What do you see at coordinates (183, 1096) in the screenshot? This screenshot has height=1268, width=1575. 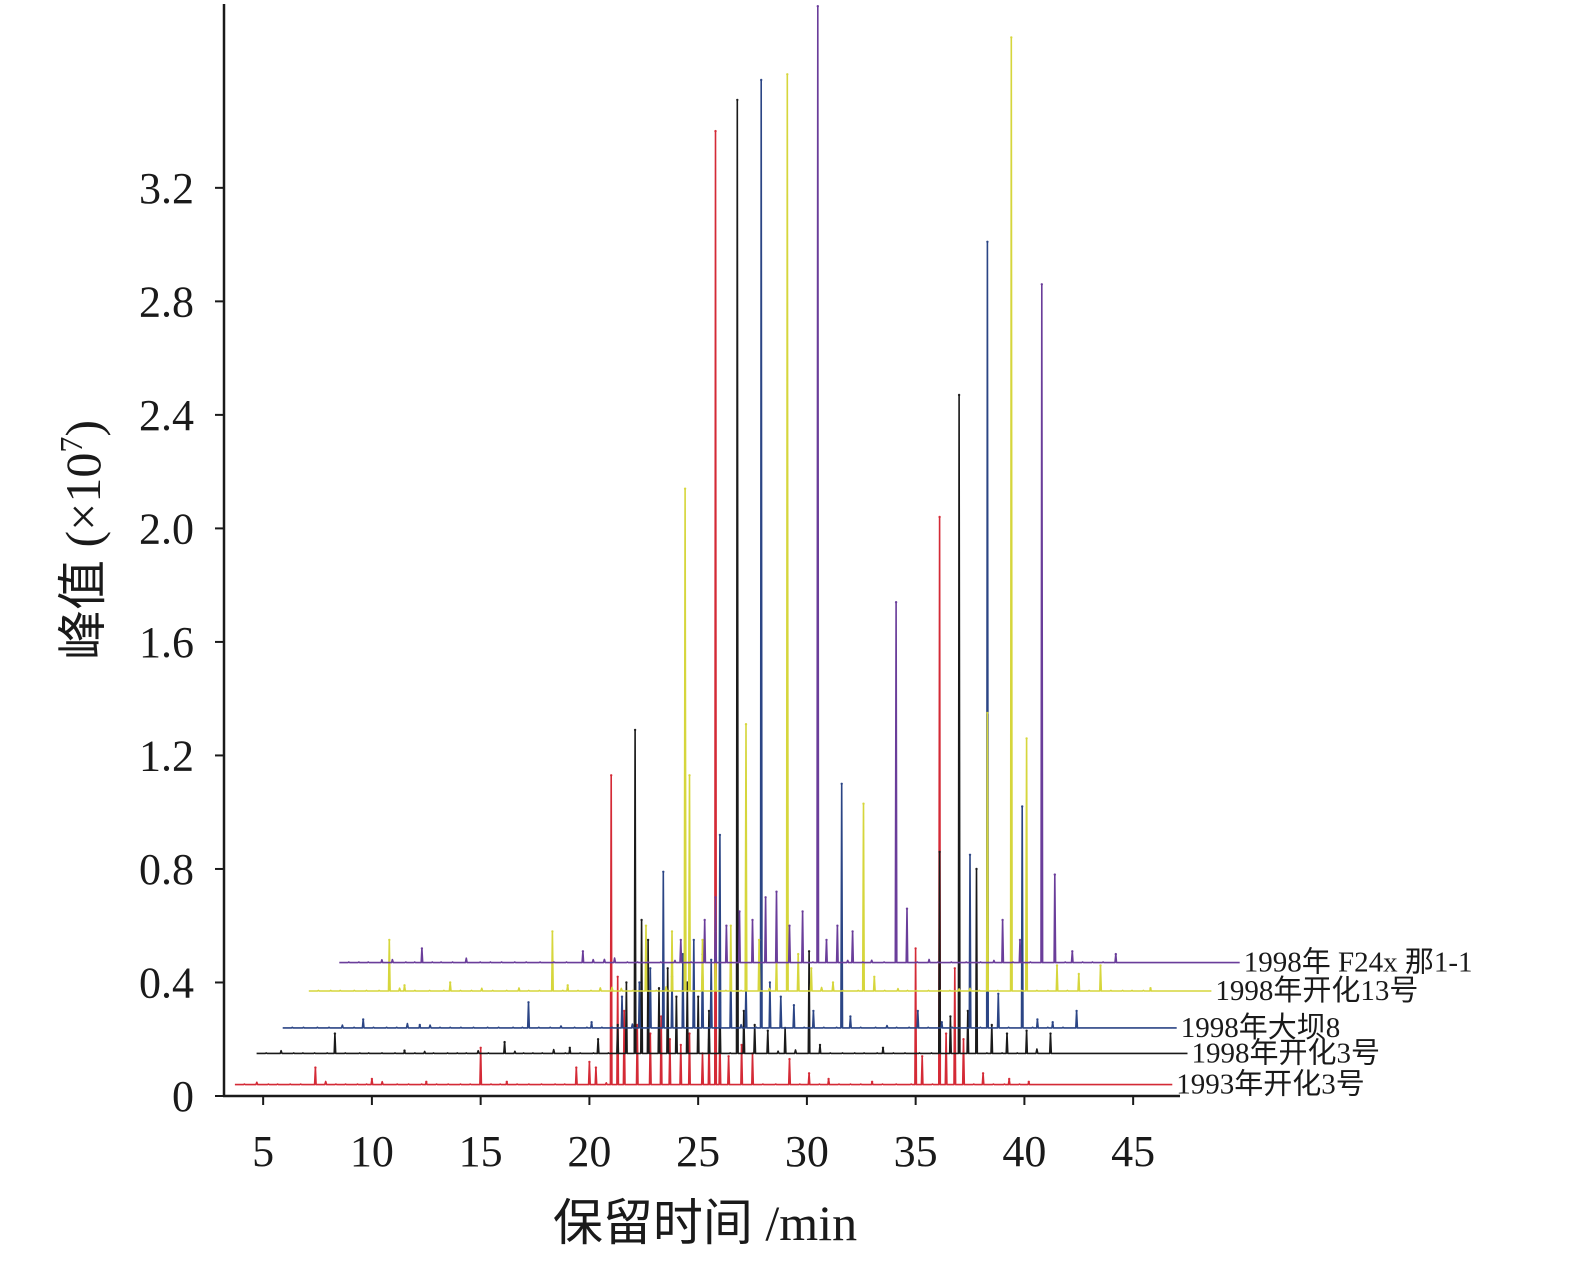 I see `y-tick-label: 0` at bounding box center [183, 1096].